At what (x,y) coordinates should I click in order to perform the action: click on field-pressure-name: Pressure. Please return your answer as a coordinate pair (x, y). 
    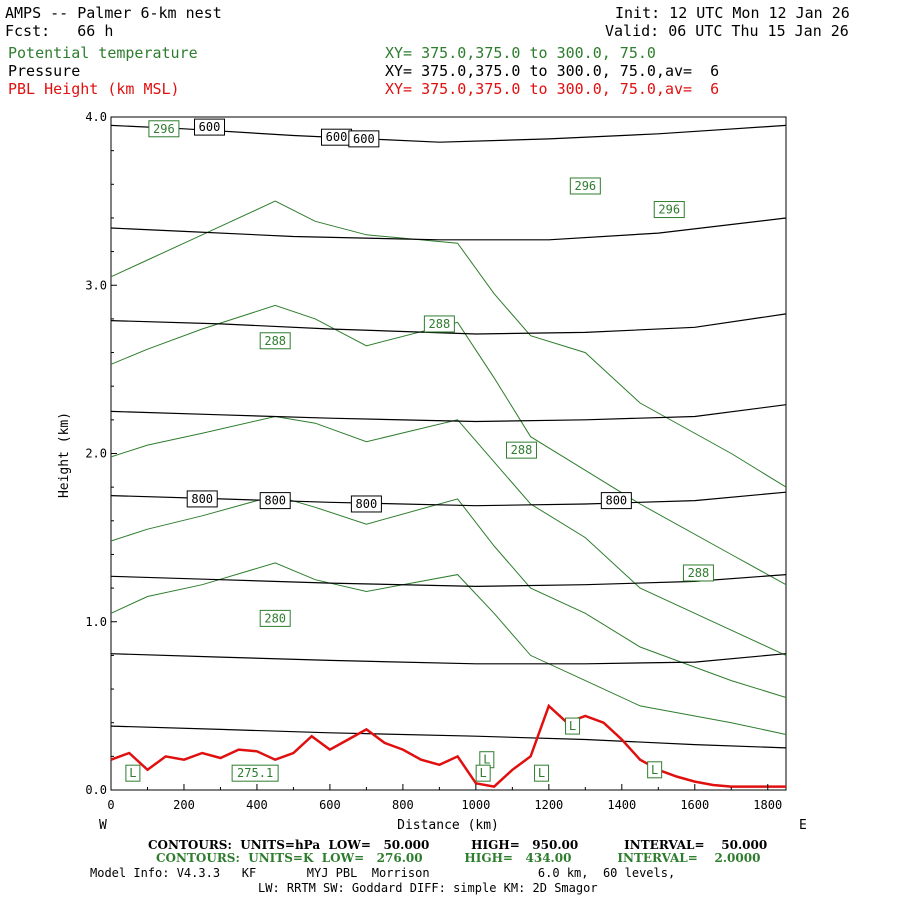
    Looking at the image, I should click on (44, 71).